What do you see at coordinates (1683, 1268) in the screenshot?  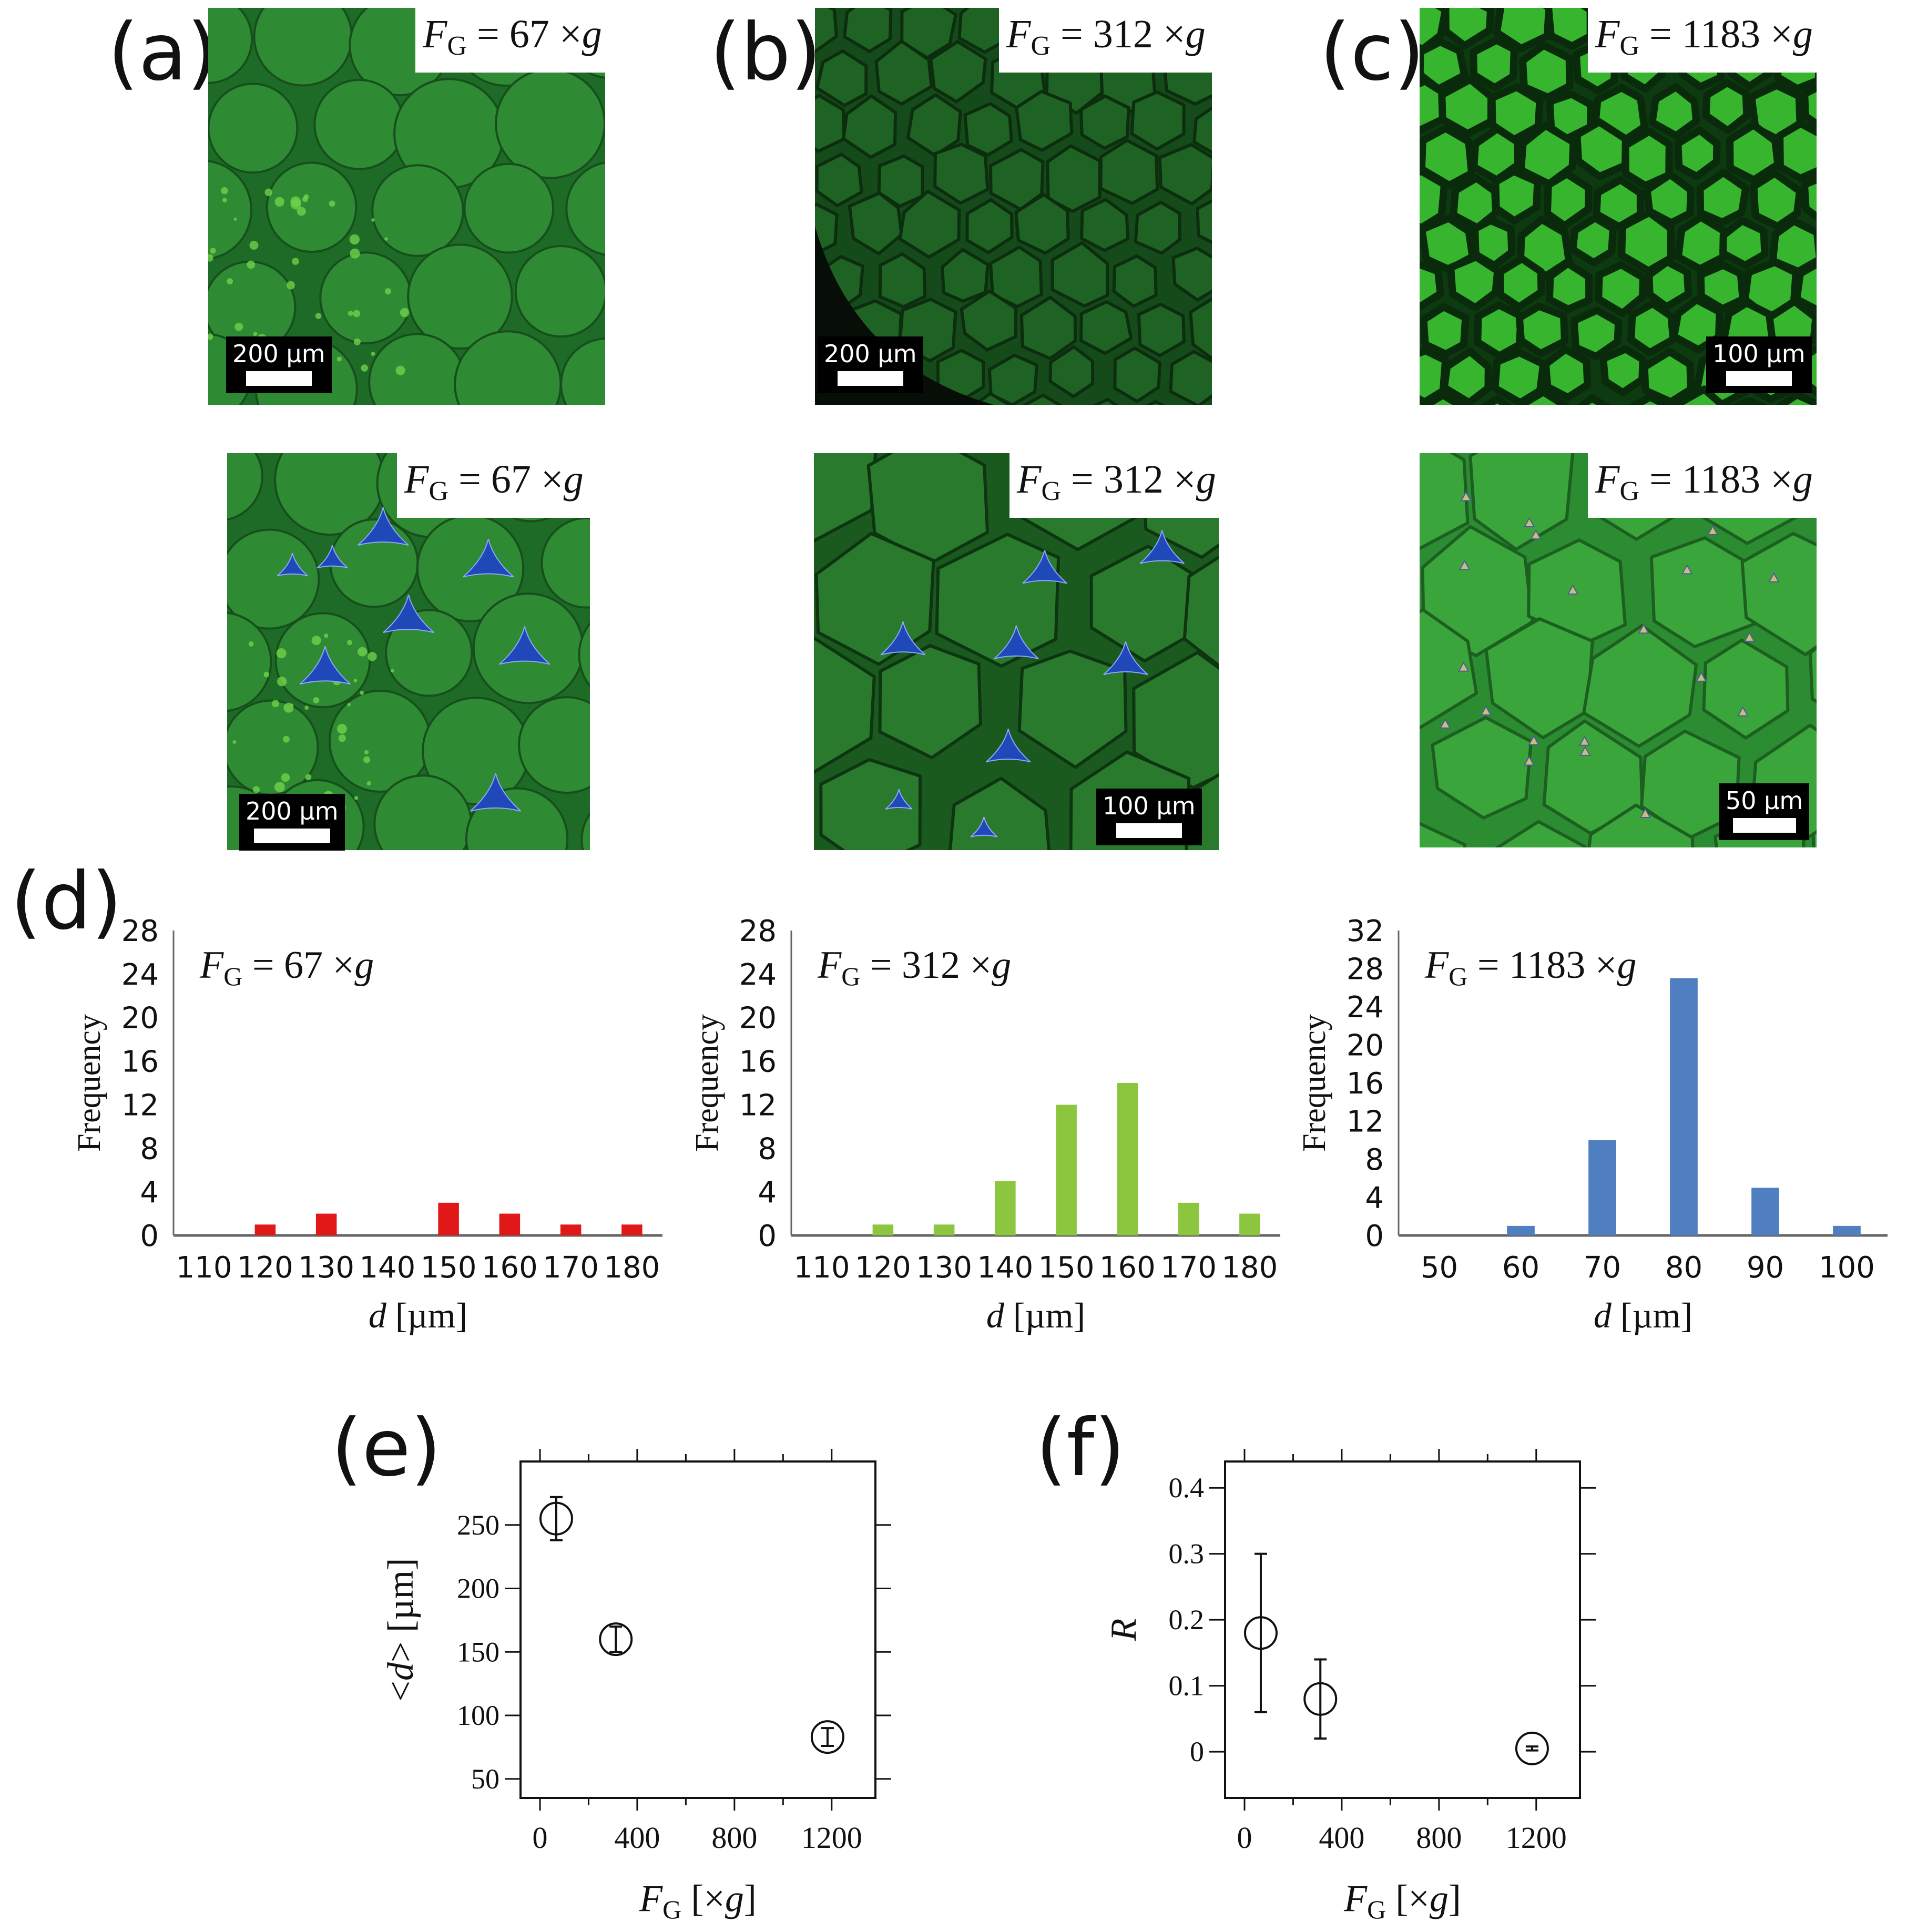 I see `x-tick-label: 80` at bounding box center [1683, 1268].